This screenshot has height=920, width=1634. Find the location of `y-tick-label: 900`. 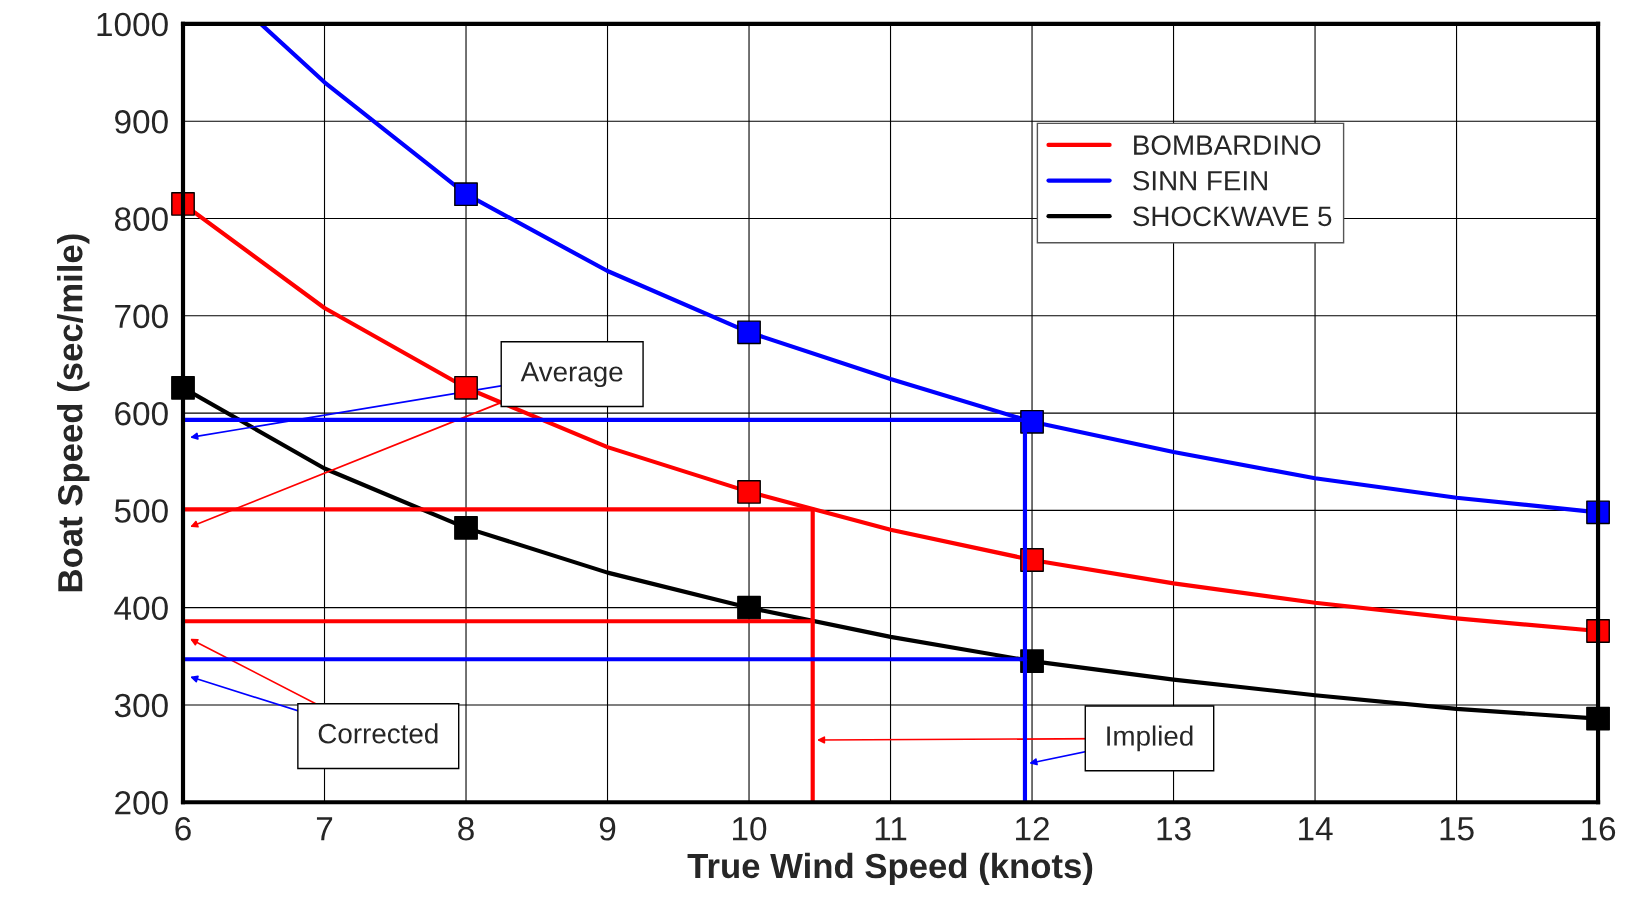

y-tick-label: 900 is located at coordinates (141, 122).